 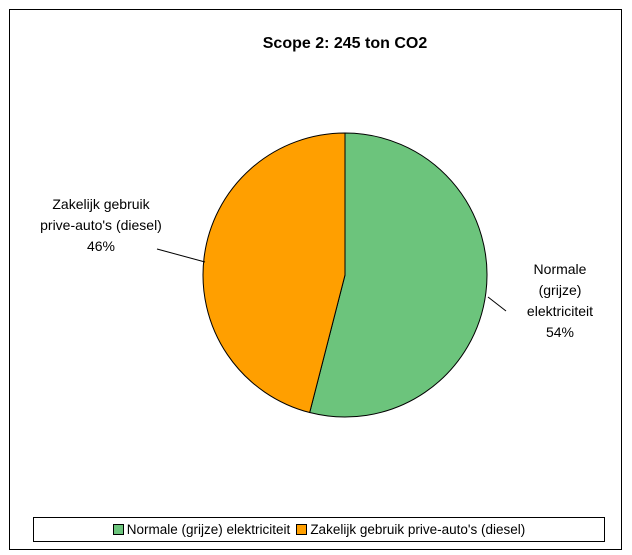 I want to click on data-label: Normale (grijze) elektriciteit 54%, so click(x=560, y=301).